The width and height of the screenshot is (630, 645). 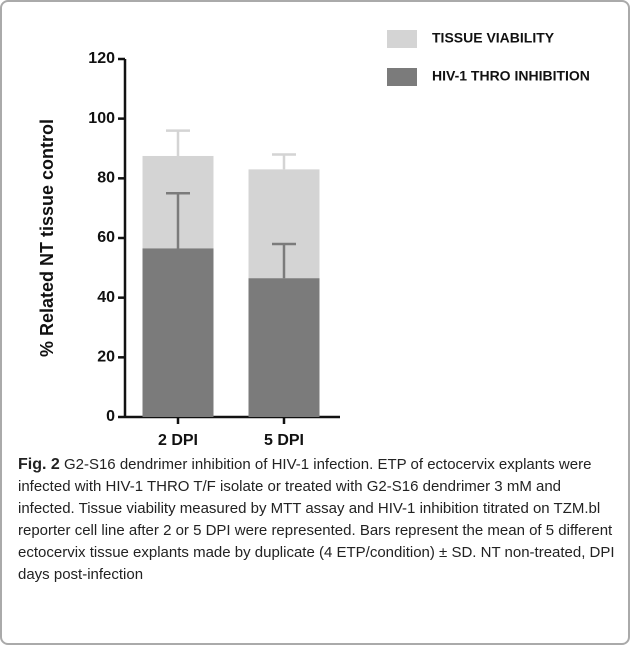 I want to click on caption-label: Fig. 2, so click(x=39, y=464).